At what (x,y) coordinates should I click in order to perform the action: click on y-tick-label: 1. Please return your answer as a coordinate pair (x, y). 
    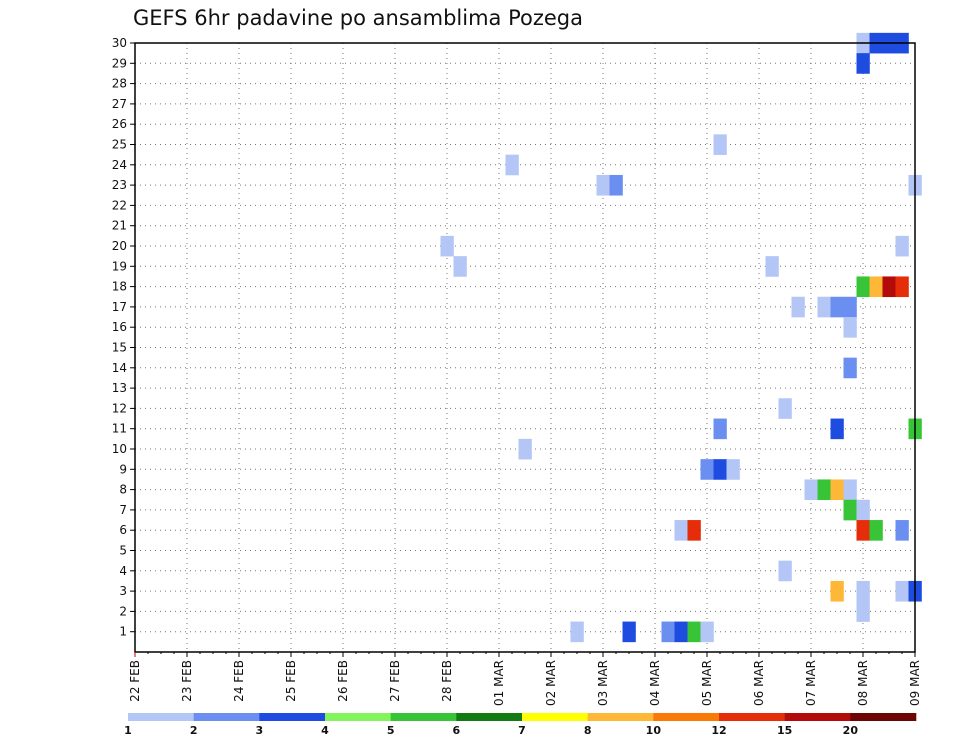
    Looking at the image, I should click on (123, 632).